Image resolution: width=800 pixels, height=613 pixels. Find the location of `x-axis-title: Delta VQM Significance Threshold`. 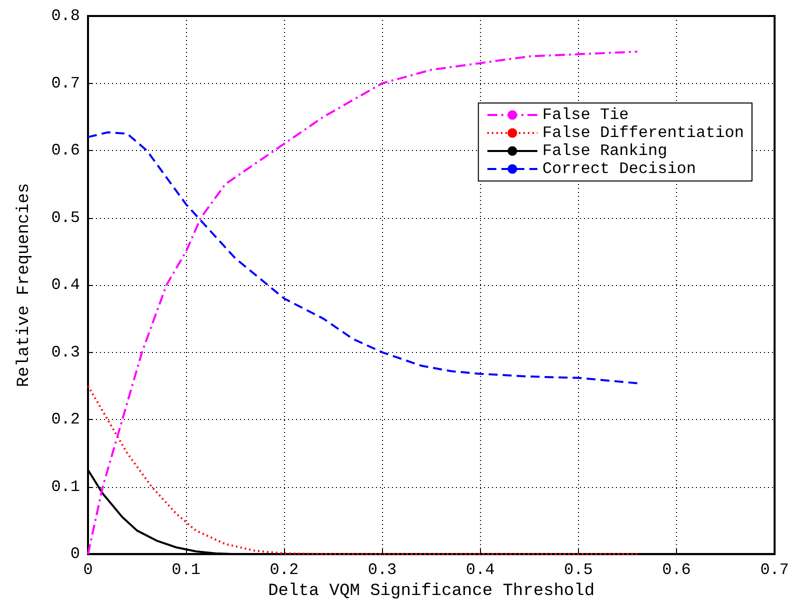

x-axis-title: Delta VQM Significance Threshold is located at coordinates (431, 591).